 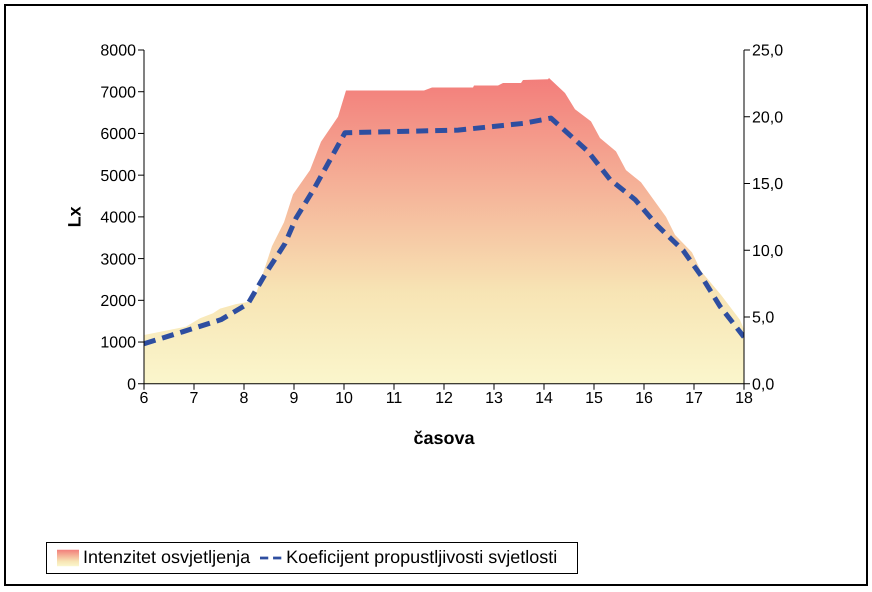 What do you see at coordinates (763, 385) in the screenshot?
I see `y2-tick-label: 0,0` at bounding box center [763, 385].